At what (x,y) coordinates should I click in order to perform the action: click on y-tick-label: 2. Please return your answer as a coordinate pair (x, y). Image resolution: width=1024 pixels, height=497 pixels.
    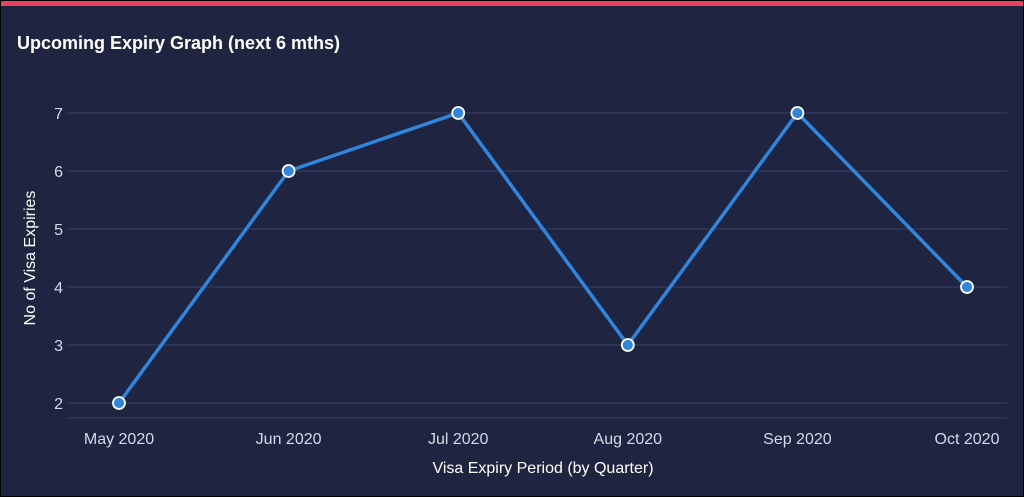
    Looking at the image, I should click on (58, 404).